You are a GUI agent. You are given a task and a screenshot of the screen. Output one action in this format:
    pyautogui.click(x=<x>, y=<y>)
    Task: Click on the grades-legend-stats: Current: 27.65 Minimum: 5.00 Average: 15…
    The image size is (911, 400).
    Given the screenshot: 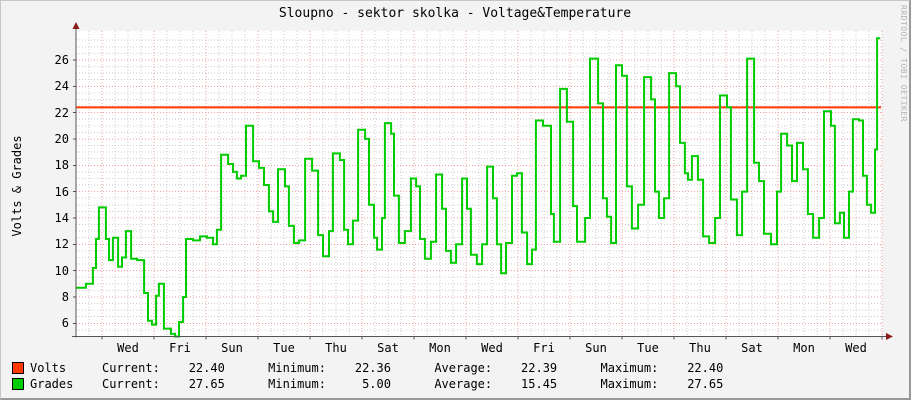 What is the action you would take?
    pyautogui.click(x=413, y=384)
    